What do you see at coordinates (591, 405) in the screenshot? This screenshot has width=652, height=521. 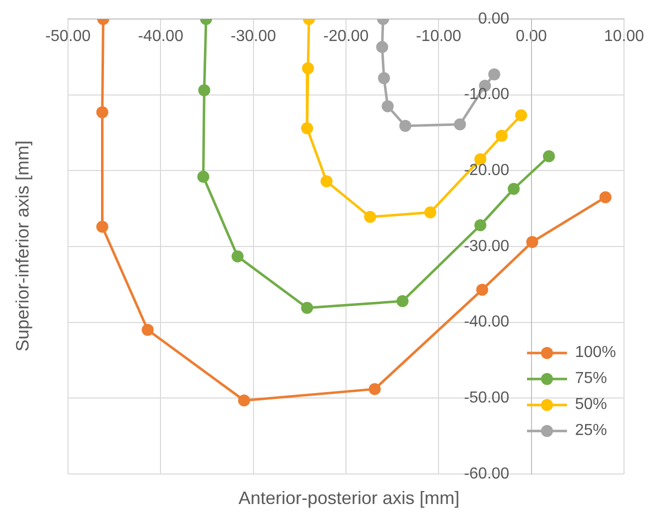 I see `legend-label: 50%` at bounding box center [591, 405].